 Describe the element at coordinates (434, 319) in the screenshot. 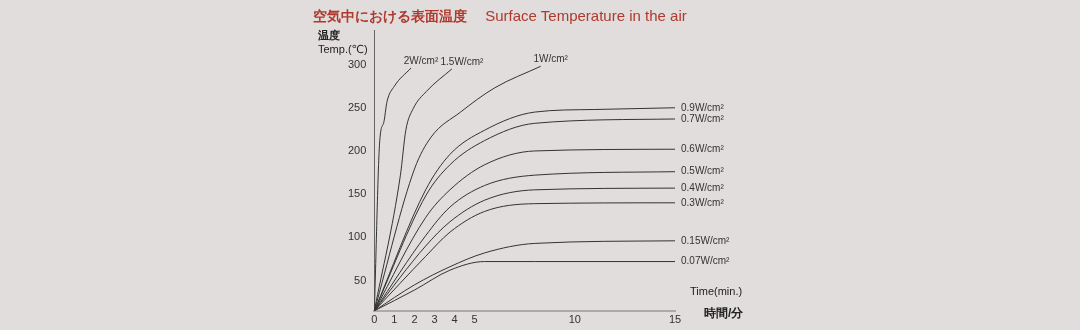

I see `x-tick-label: 3` at that location.